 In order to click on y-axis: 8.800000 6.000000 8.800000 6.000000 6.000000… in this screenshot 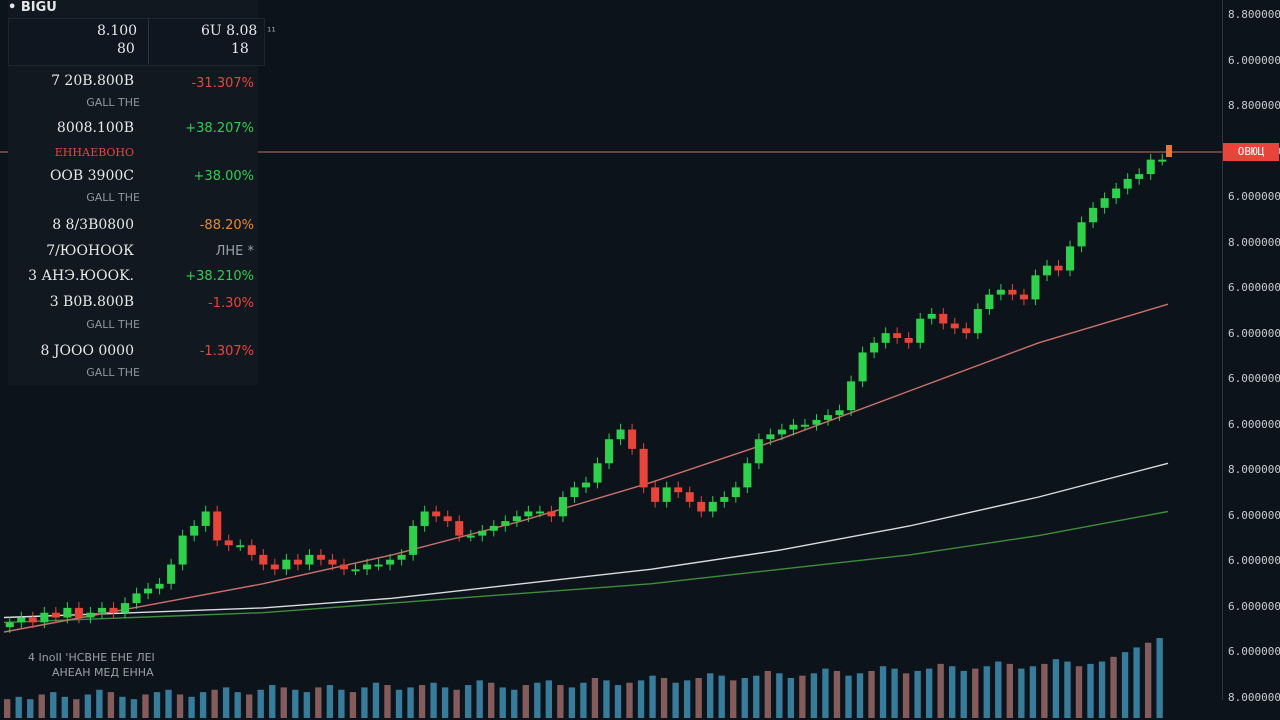, I will do `click(1251, 360)`.